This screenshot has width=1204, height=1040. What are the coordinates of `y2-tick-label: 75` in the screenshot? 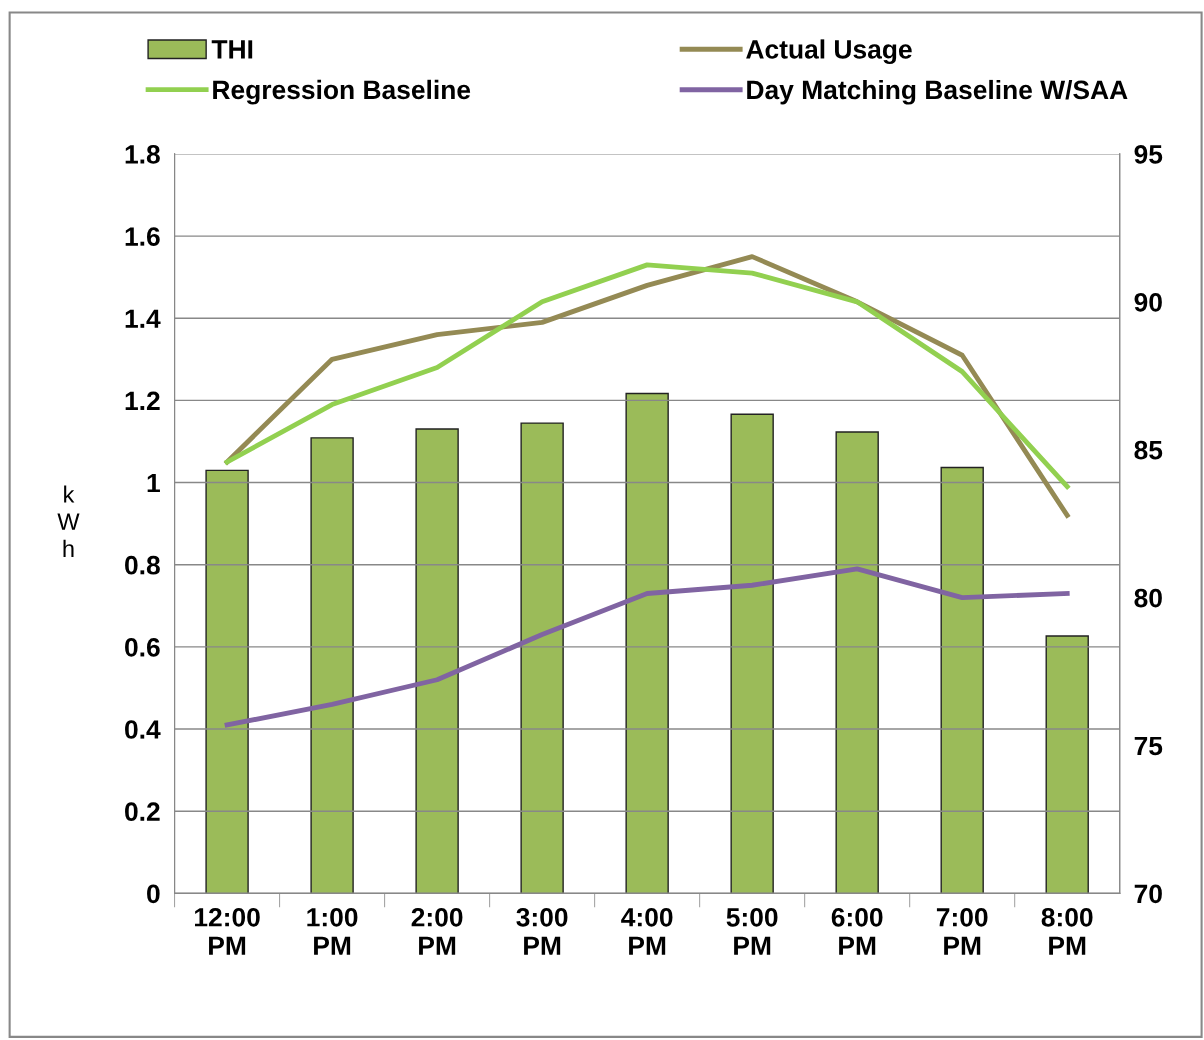 It's located at (1148, 746).